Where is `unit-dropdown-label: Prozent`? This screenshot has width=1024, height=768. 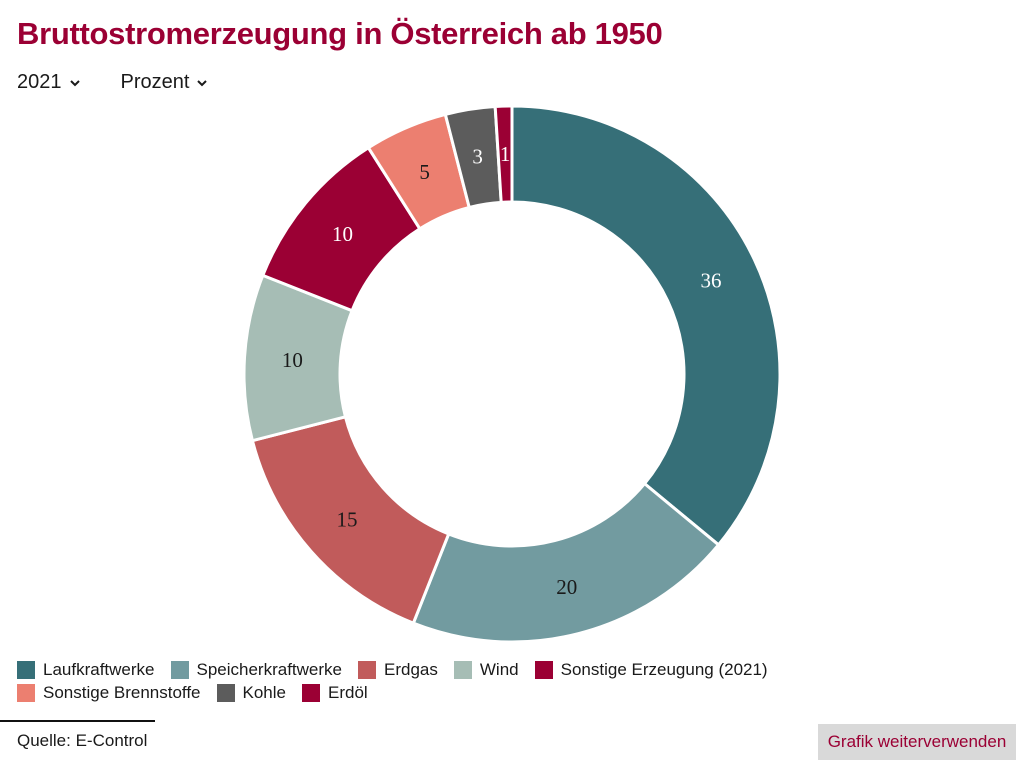 unit-dropdown-label: Prozent is located at coordinates (155, 82).